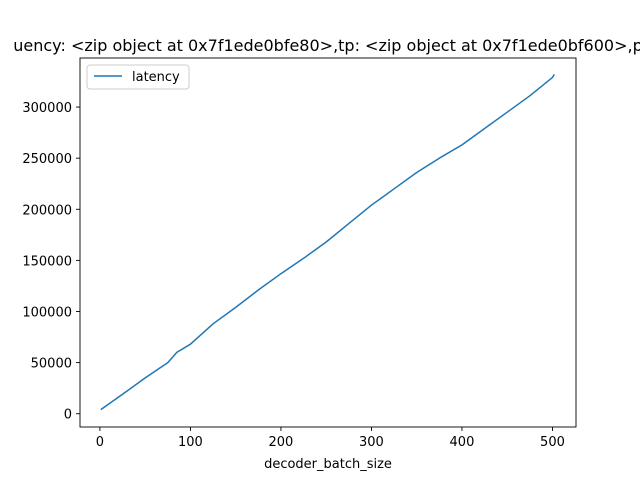 Image resolution: width=640 pixels, height=480 pixels. Describe the element at coordinates (462, 442) in the screenshot. I see `x-tick-label: 400` at that location.